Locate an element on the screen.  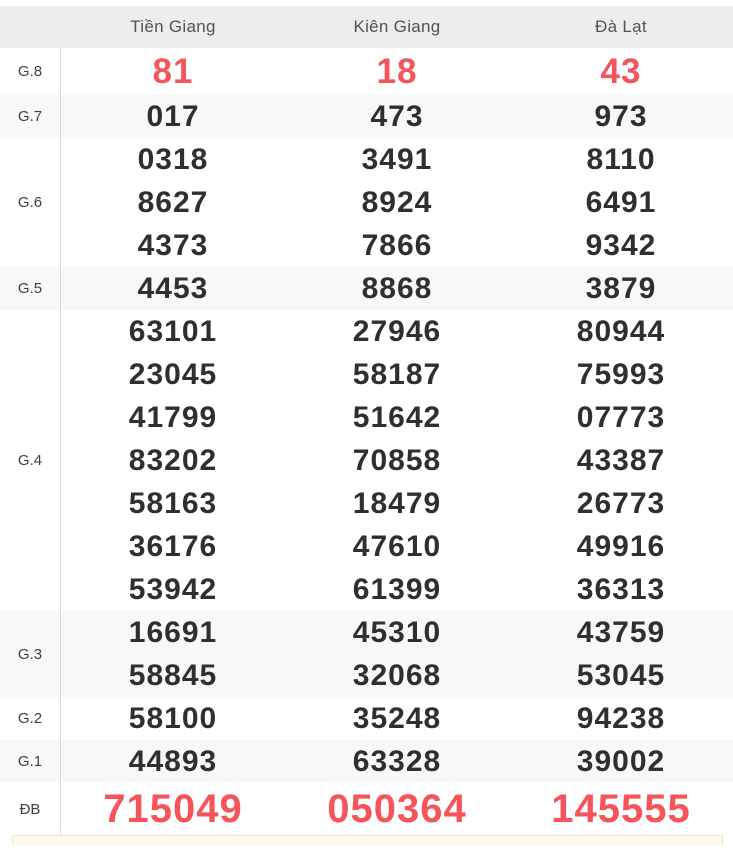
prize-number: 35248 is located at coordinates (397, 718).